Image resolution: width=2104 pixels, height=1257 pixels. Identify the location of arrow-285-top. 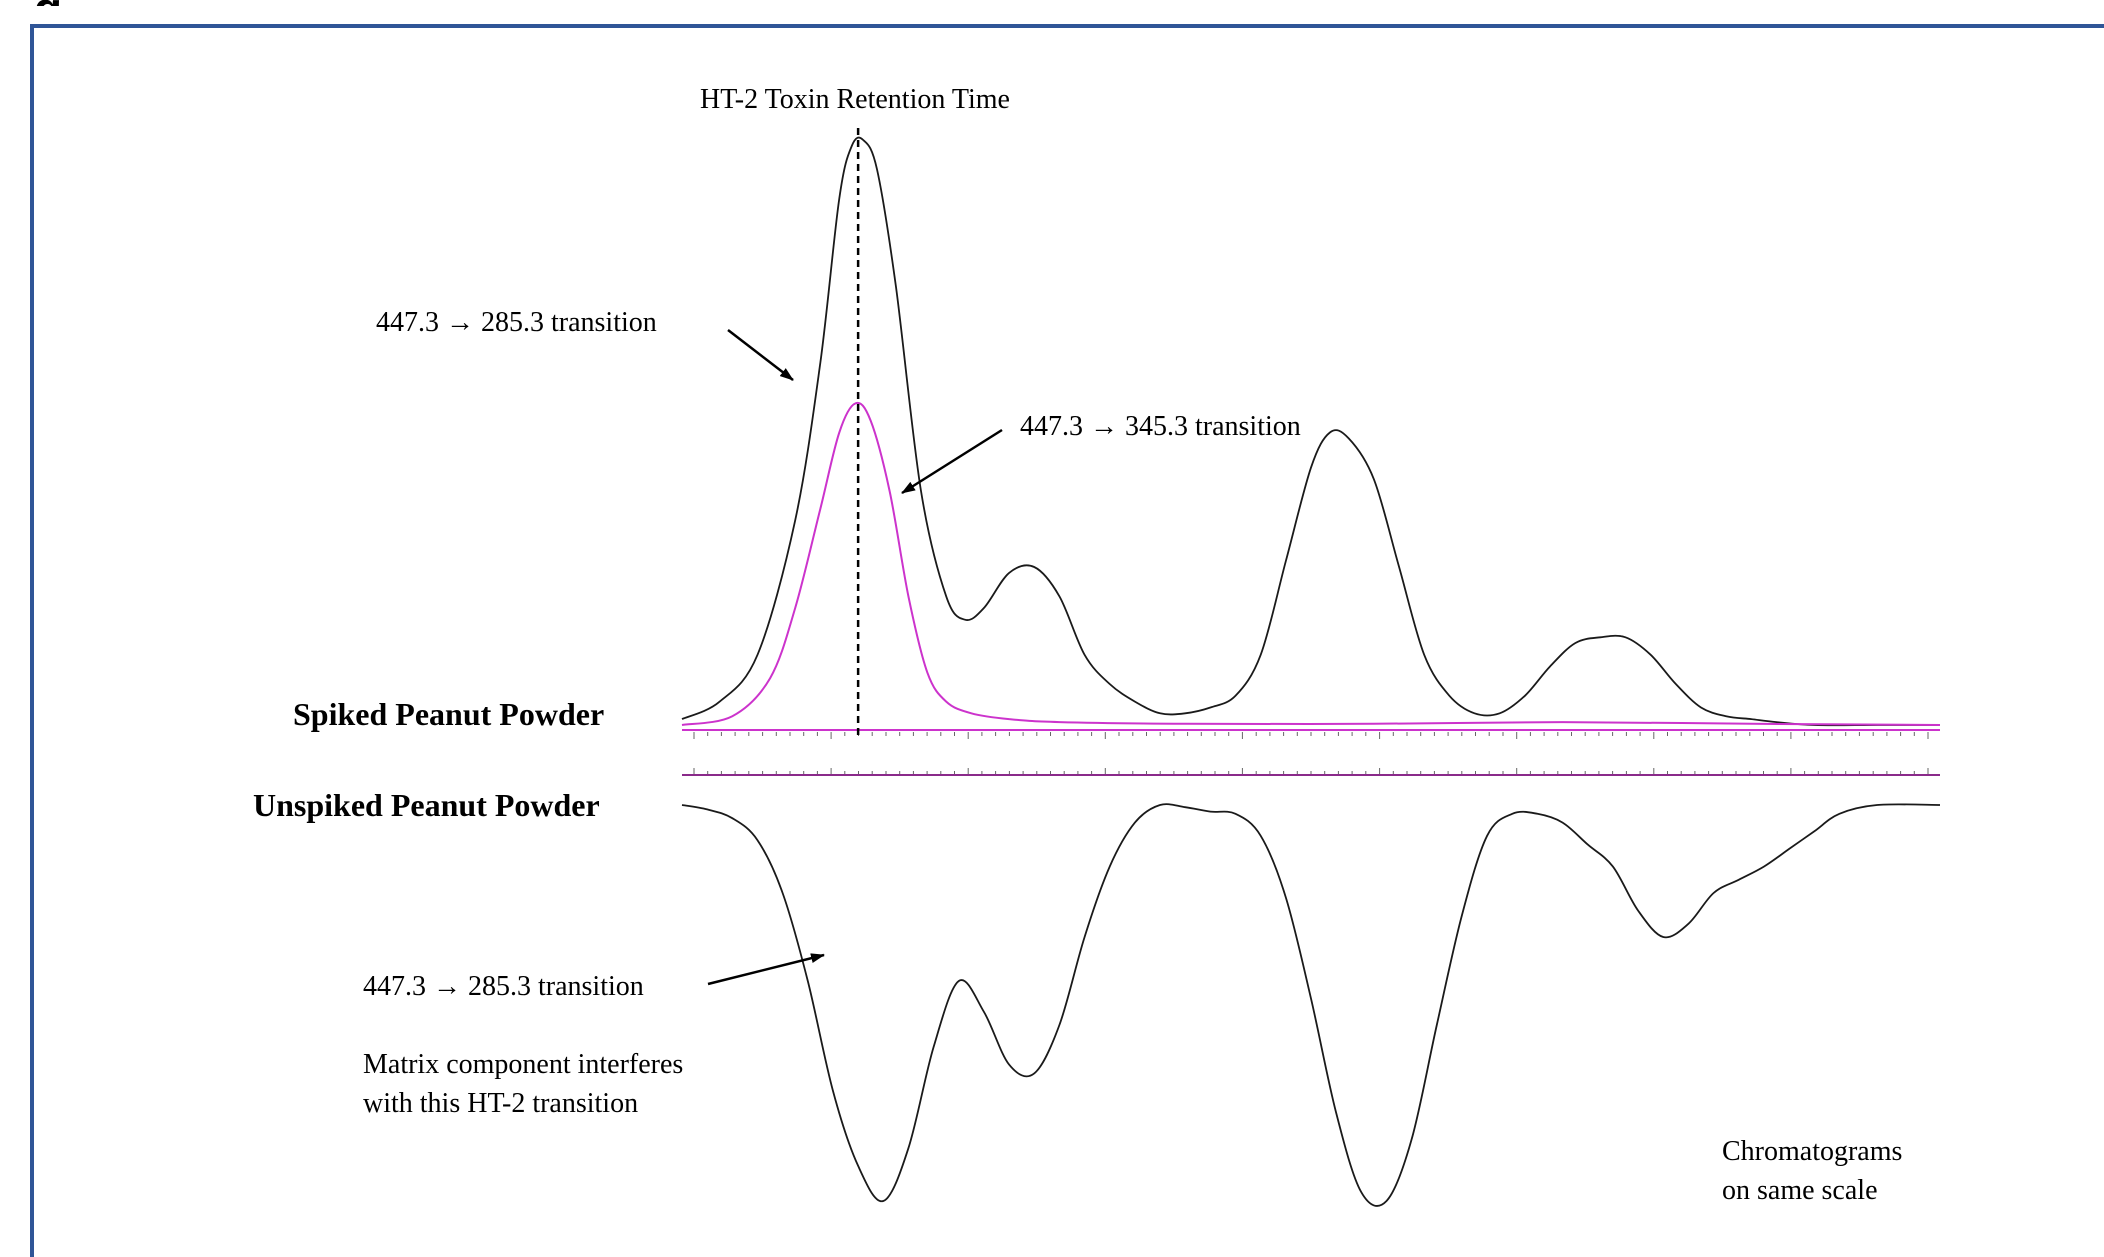
(760, 355).